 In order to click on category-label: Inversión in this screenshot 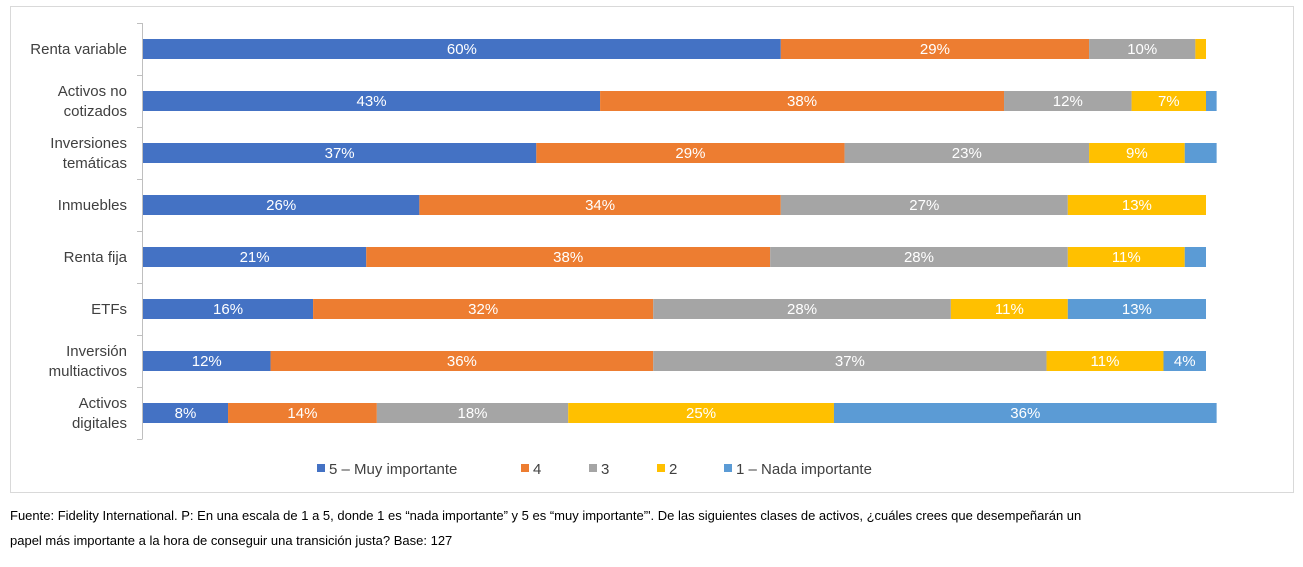, I will do `click(96, 351)`.